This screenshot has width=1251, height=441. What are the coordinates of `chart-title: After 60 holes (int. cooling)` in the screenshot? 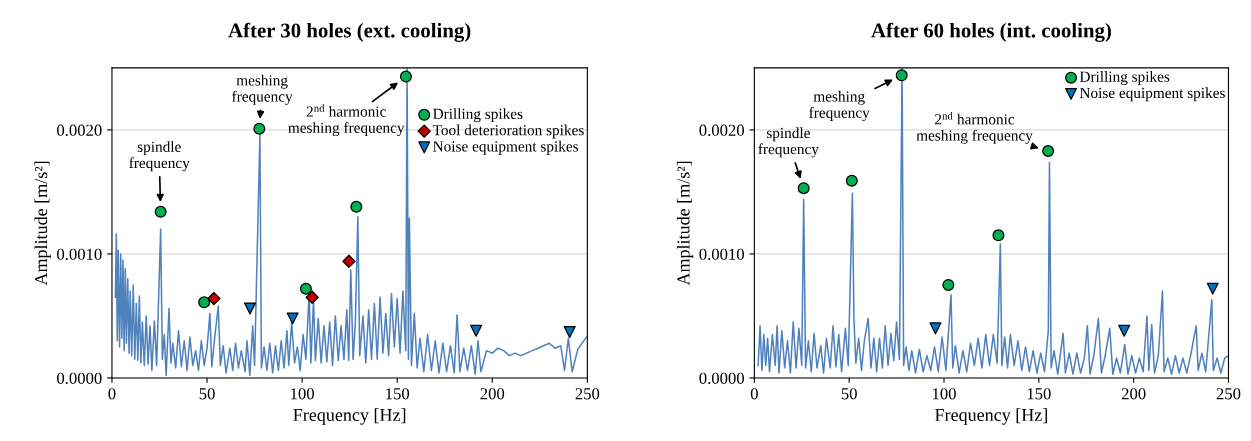 It's located at (991, 32).